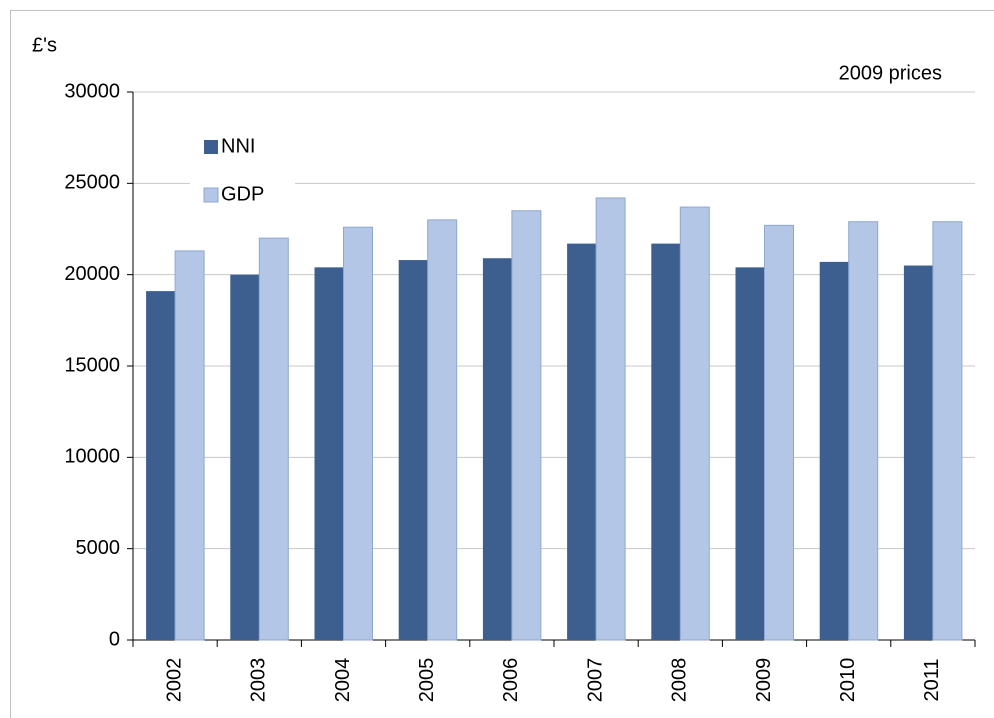  What do you see at coordinates (242, 194) in the screenshot?
I see `legend-label: GDP` at bounding box center [242, 194].